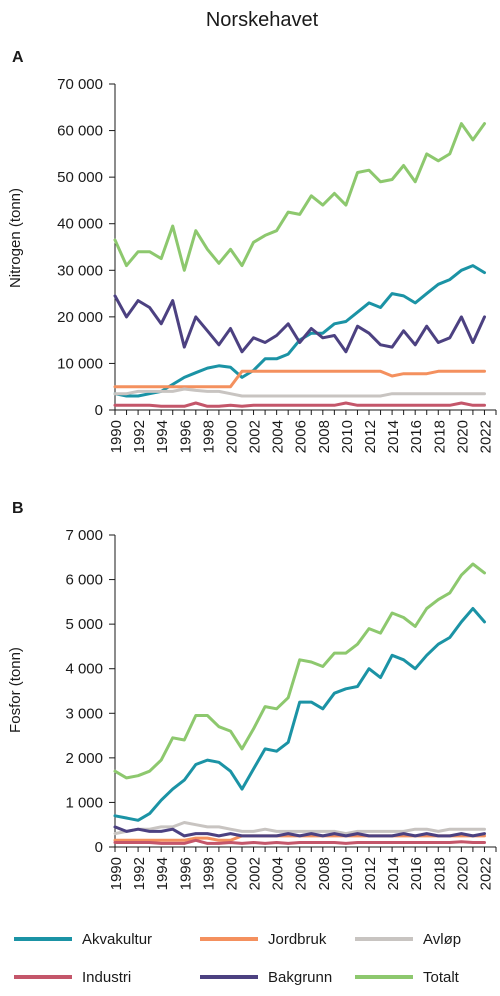 This screenshot has height=996, width=500. What do you see at coordinates (84, 802) in the screenshot?
I see `y-tick-label: 1 000` at bounding box center [84, 802].